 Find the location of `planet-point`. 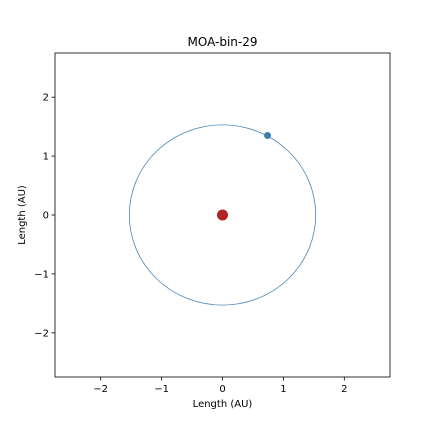

planet-point is located at coordinates (268, 135).